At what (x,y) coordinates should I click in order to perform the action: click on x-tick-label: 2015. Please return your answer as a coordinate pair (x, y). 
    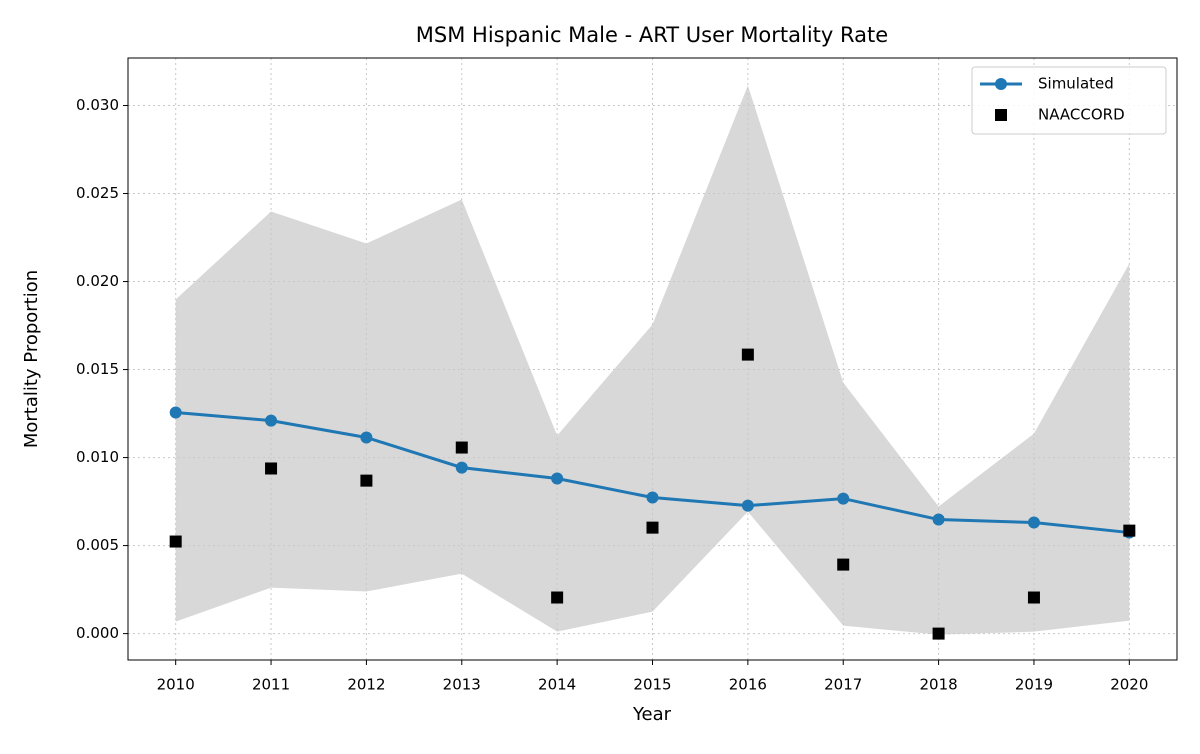
    Looking at the image, I should click on (652, 685).